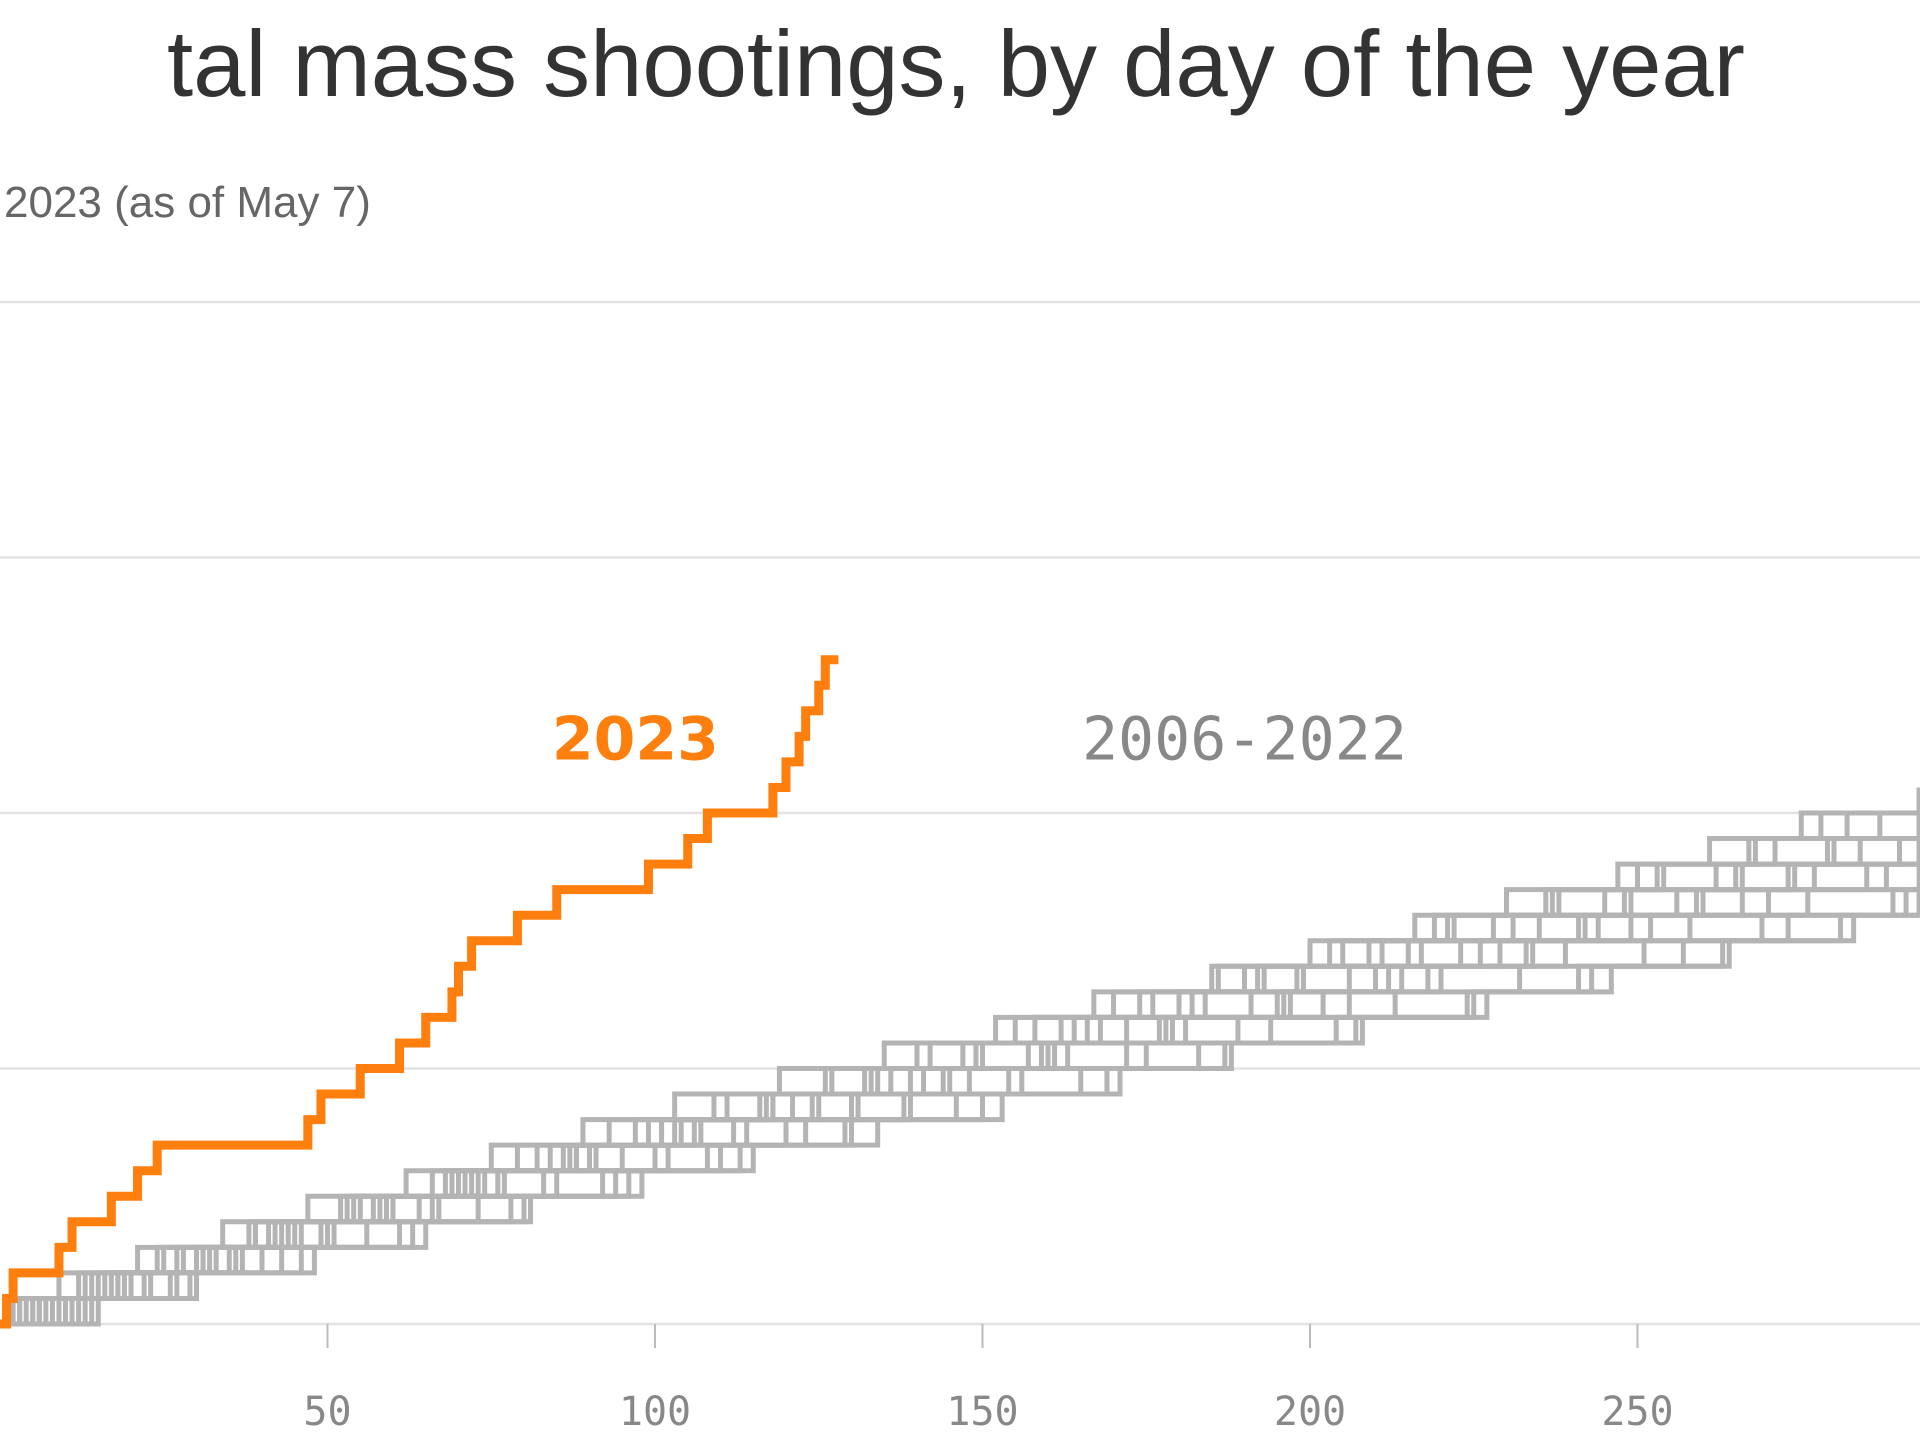 This screenshot has height=1440, width=1920. Describe the element at coordinates (982, 1412) in the screenshot. I see `x-tick-label-2: 150` at that location.